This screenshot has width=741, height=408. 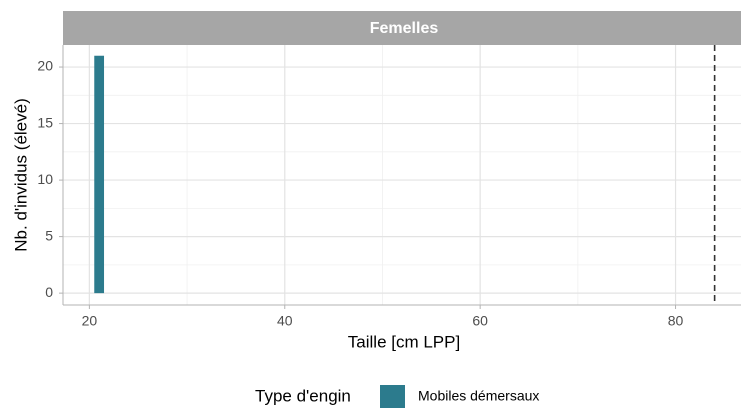 I want to click on facet-label: Femelles, so click(x=404, y=28).